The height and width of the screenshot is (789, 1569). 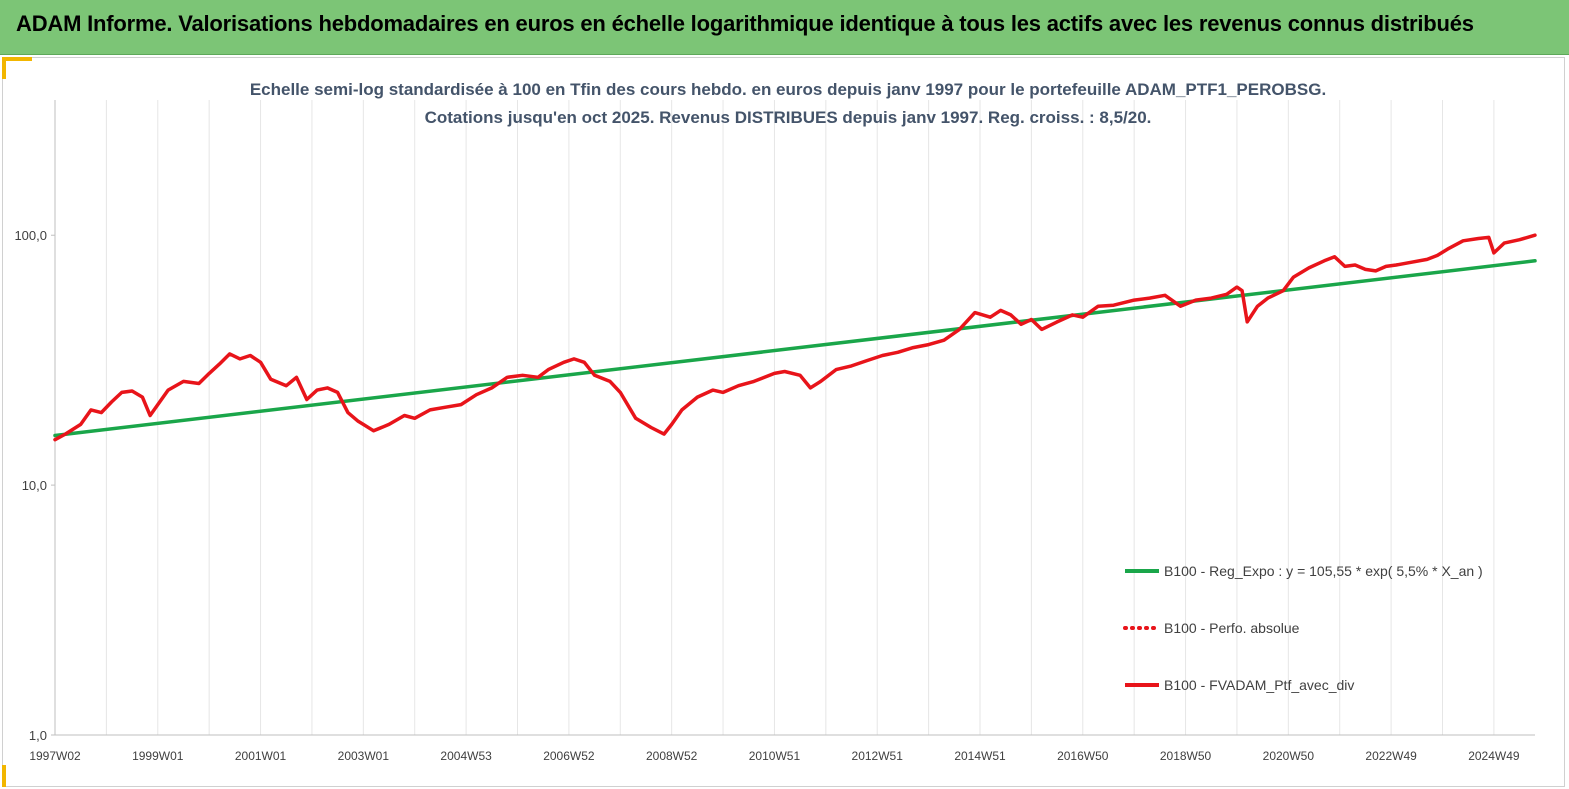 I want to click on x-tick-label: 1997W02, so click(x=55, y=756).